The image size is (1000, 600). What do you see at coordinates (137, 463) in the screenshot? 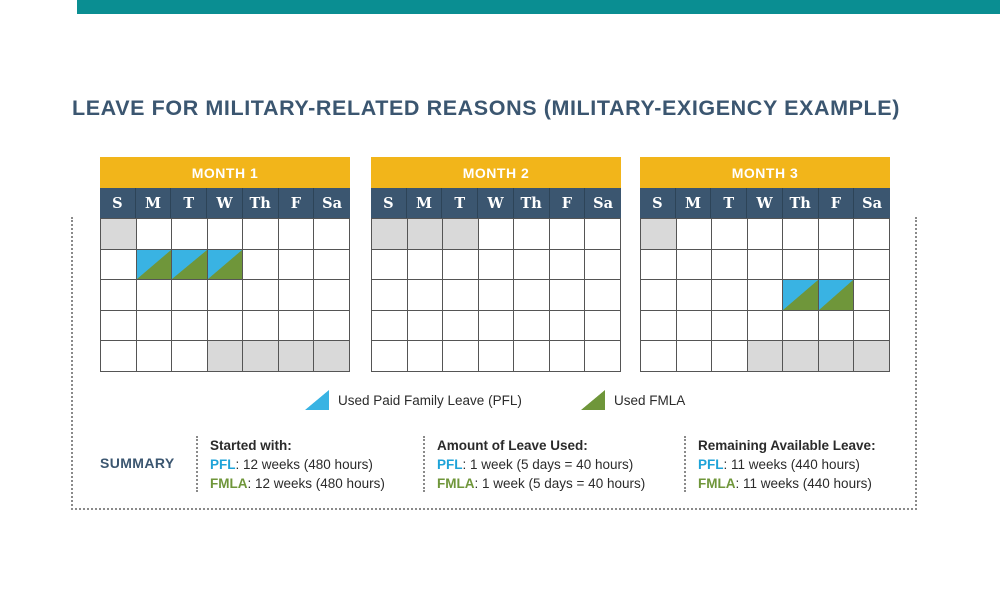
I see `summary-label: SUMMARY` at bounding box center [137, 463].